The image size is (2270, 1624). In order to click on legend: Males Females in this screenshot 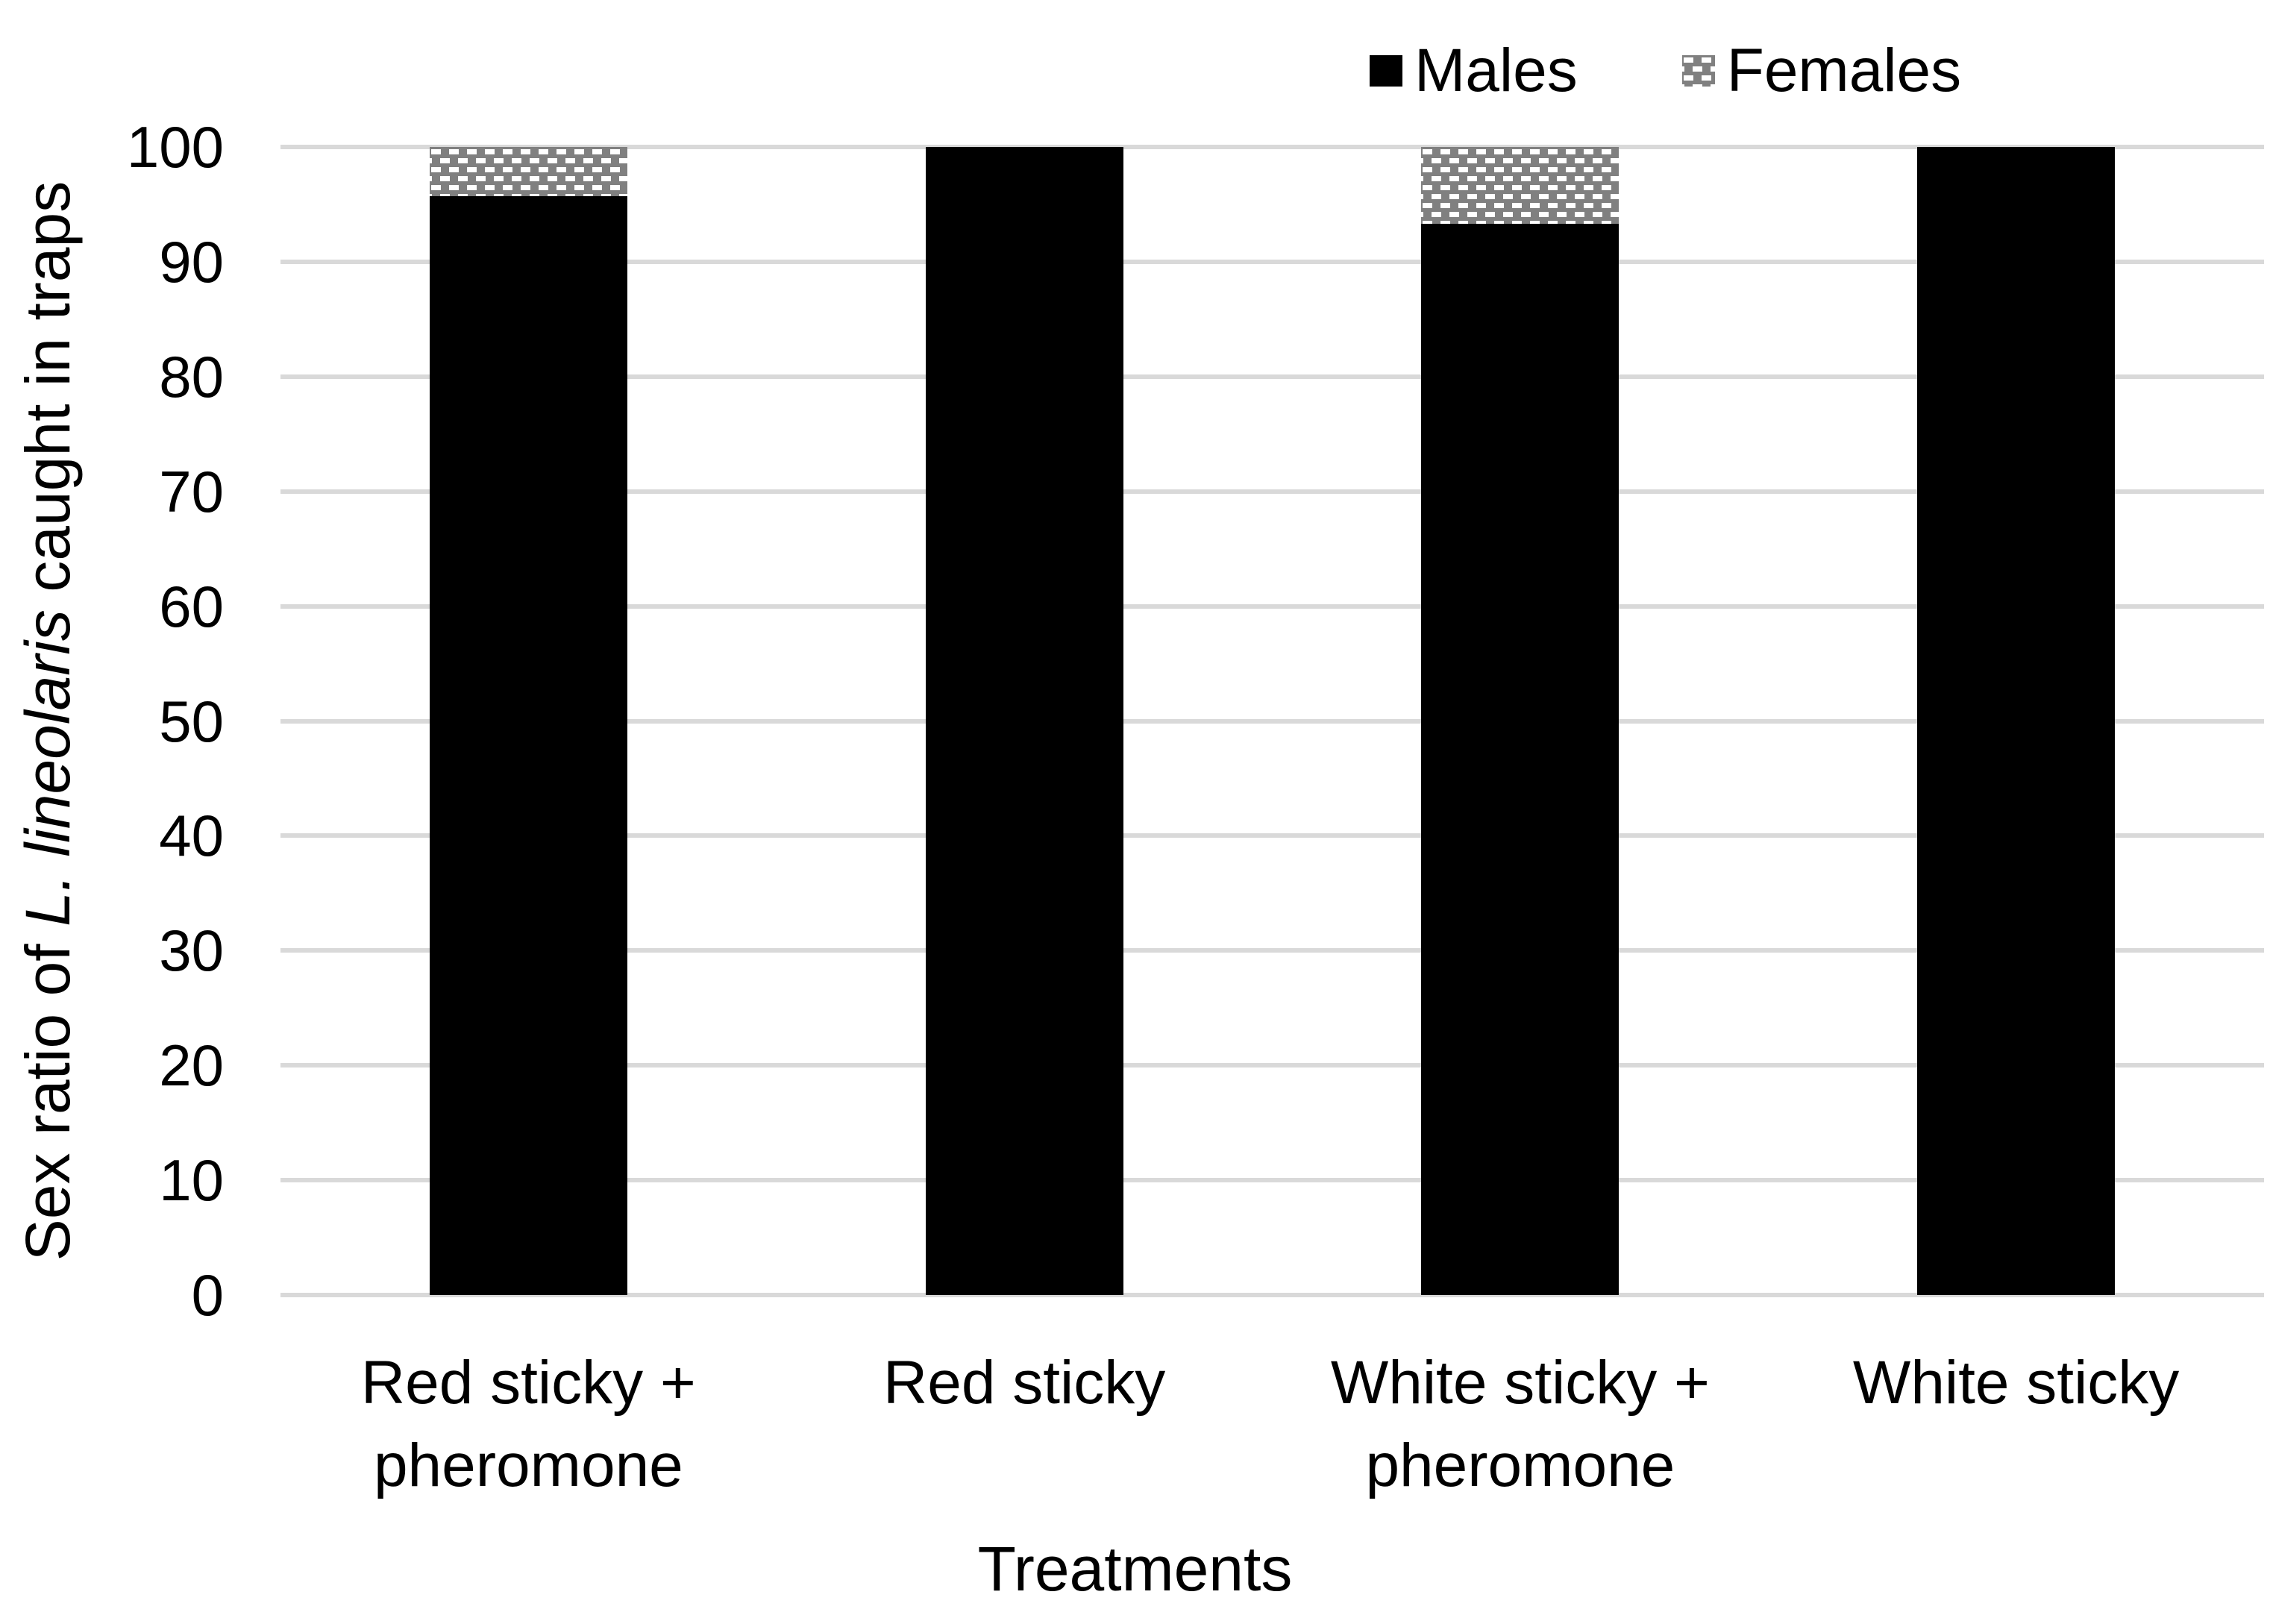, I will do `click(1666, 70)`.